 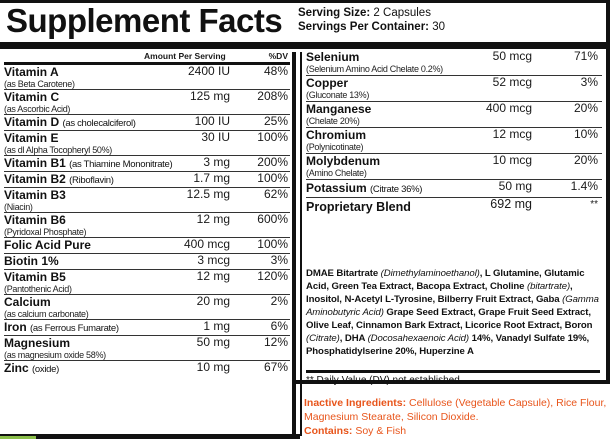 I want to click on blend-segment: , DHA, so click(x=353, y=338).